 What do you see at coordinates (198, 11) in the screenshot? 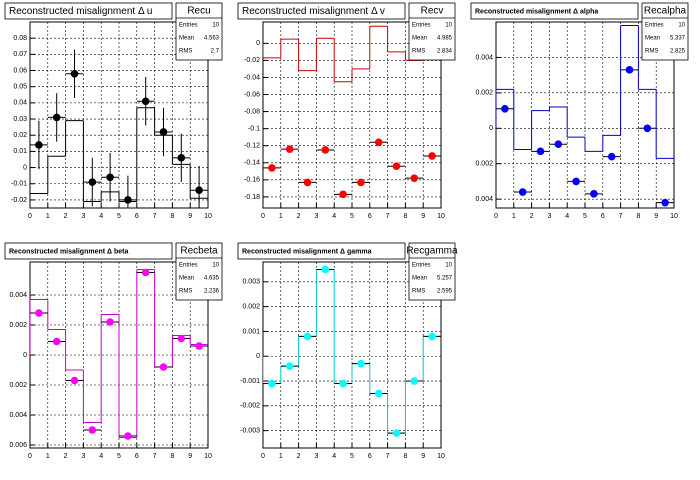
I see `stats-title: Recu` at bounding box center [198, 11].